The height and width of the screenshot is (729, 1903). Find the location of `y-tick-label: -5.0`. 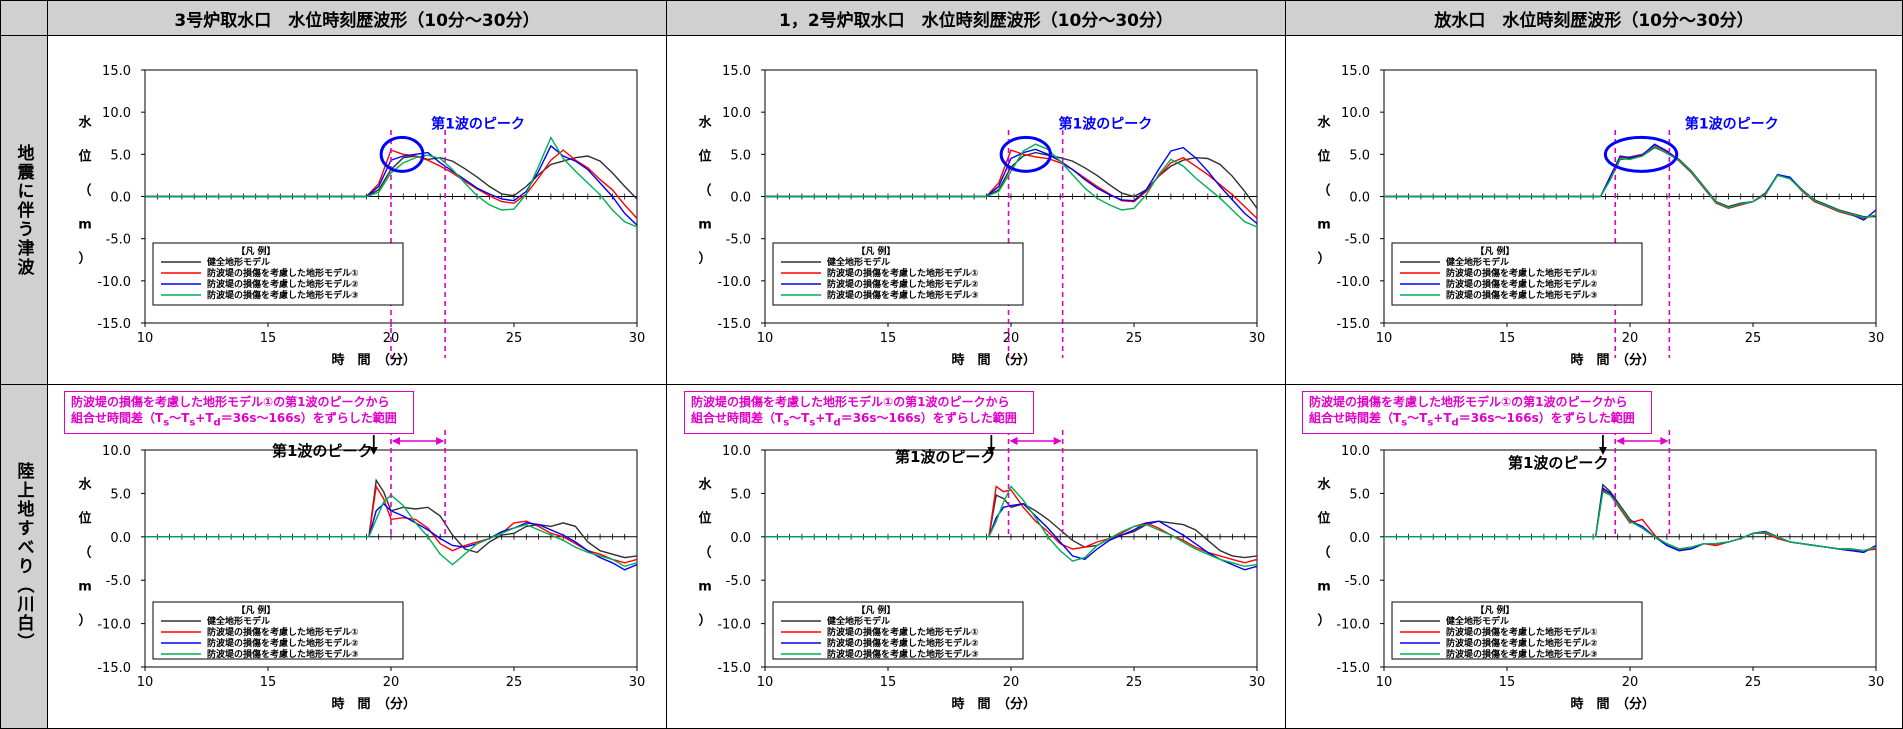

y-tick-label: -5.0 is located at coordinates (738, 240).